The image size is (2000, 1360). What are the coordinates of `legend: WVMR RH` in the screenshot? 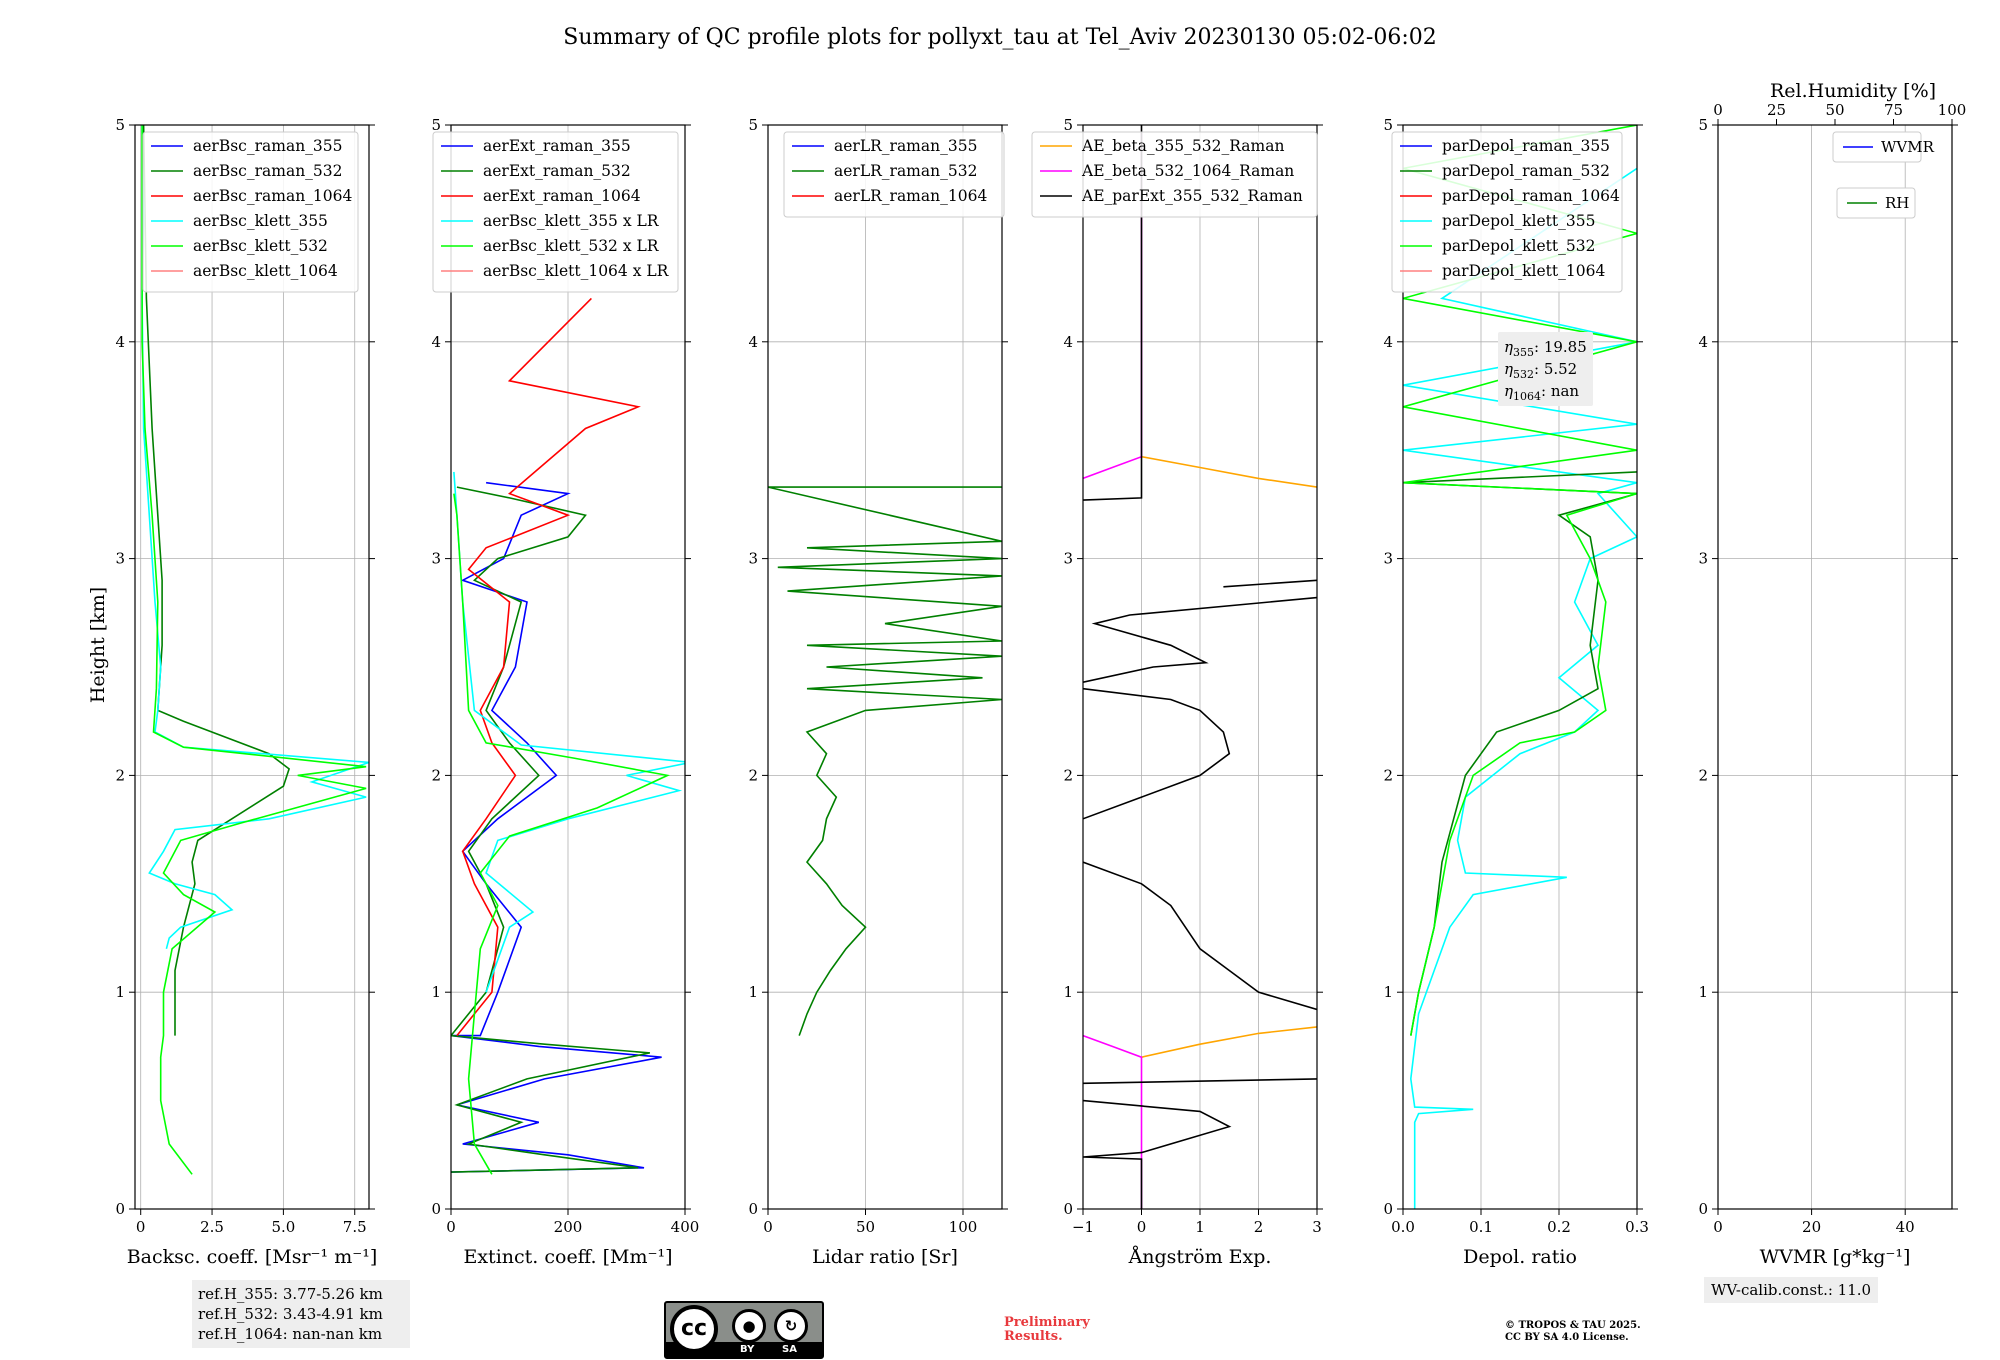 It's located at (1883, 175).